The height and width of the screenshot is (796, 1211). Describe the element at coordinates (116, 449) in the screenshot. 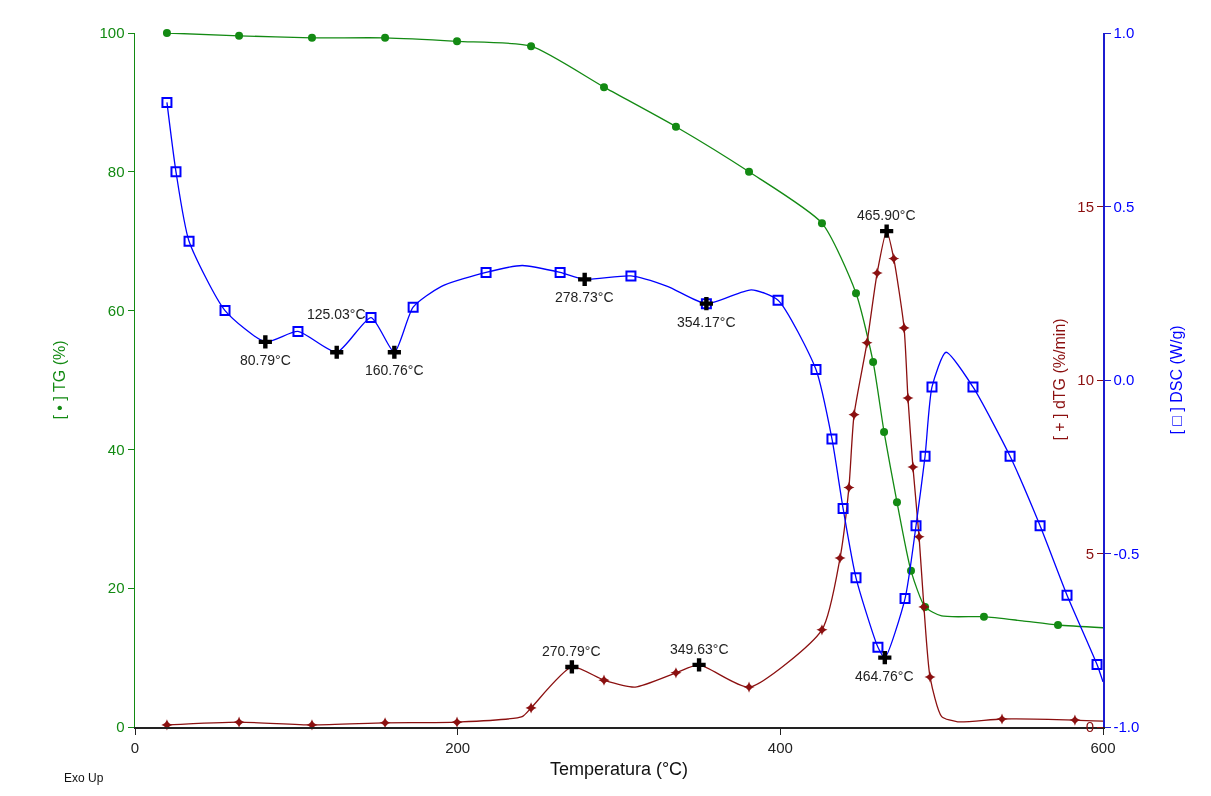

I see `y-tick-label: 40` at that location.